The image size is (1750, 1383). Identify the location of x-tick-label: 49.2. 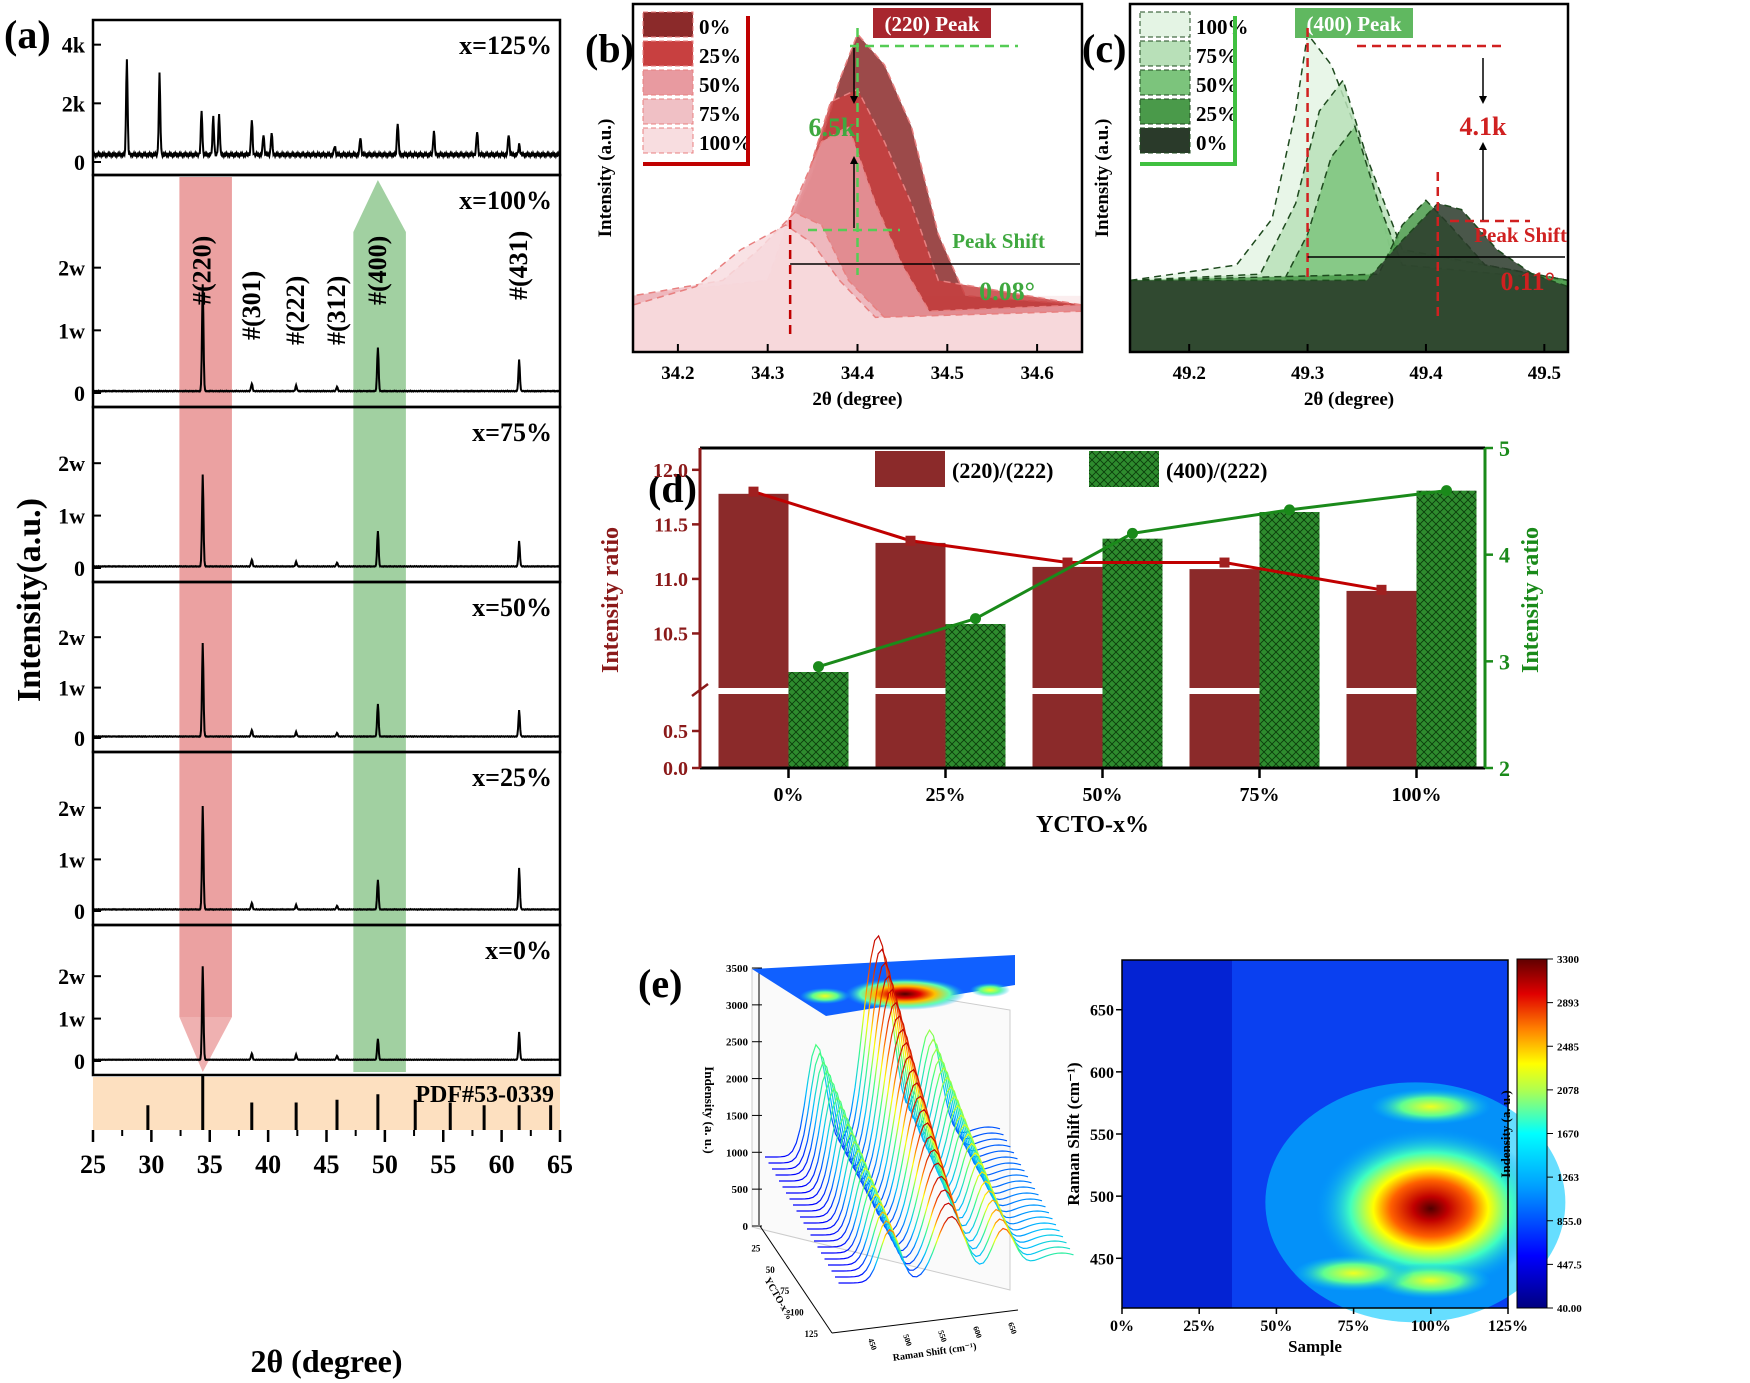
(1189, 373).